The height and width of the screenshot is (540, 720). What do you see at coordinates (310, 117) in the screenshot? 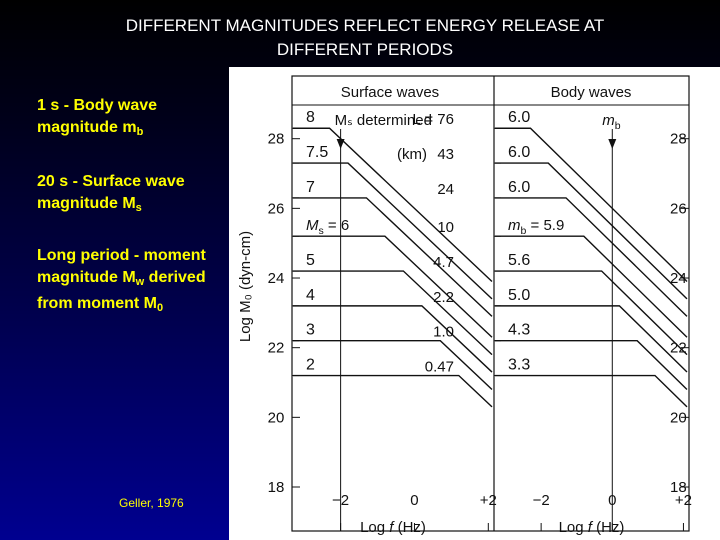
I see `magnitude-label: 8` at bounding box center [310, 117].